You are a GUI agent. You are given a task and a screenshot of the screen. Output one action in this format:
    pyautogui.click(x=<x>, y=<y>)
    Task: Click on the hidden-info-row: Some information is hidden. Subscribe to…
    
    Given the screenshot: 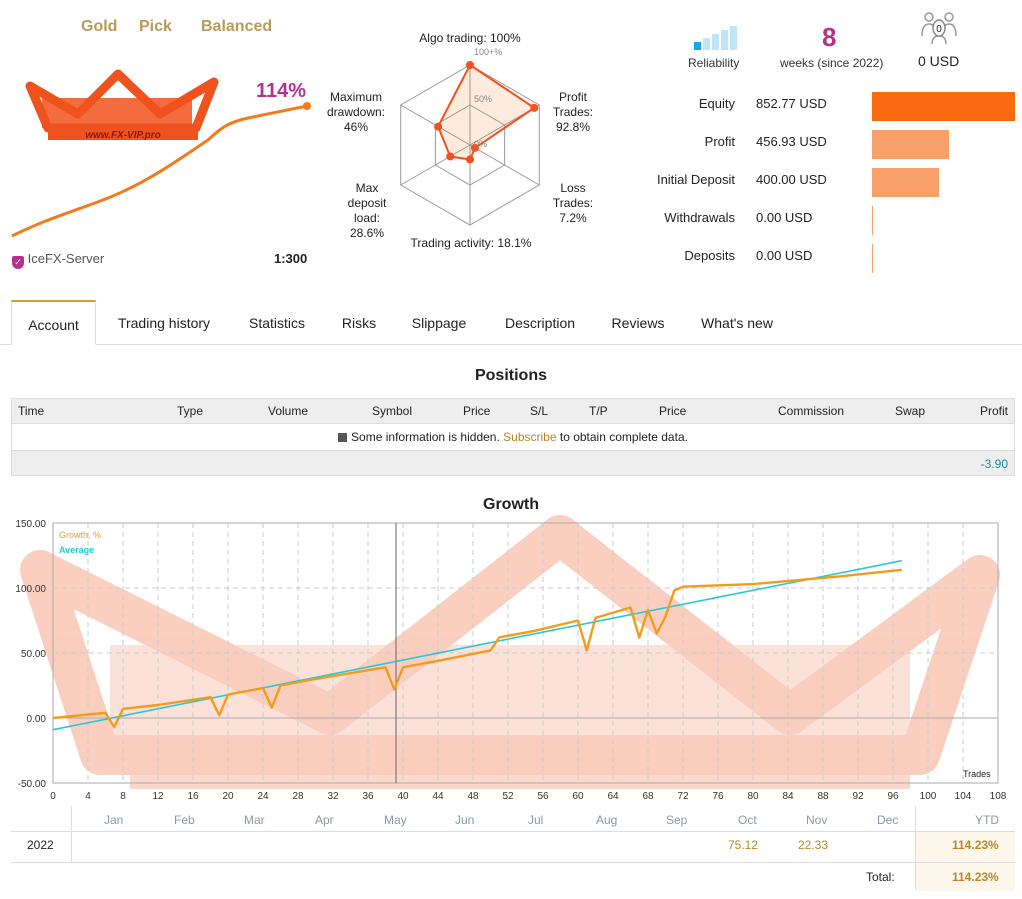 What is the action you would take?
    pyautogui.click(x=513, y=437)
    